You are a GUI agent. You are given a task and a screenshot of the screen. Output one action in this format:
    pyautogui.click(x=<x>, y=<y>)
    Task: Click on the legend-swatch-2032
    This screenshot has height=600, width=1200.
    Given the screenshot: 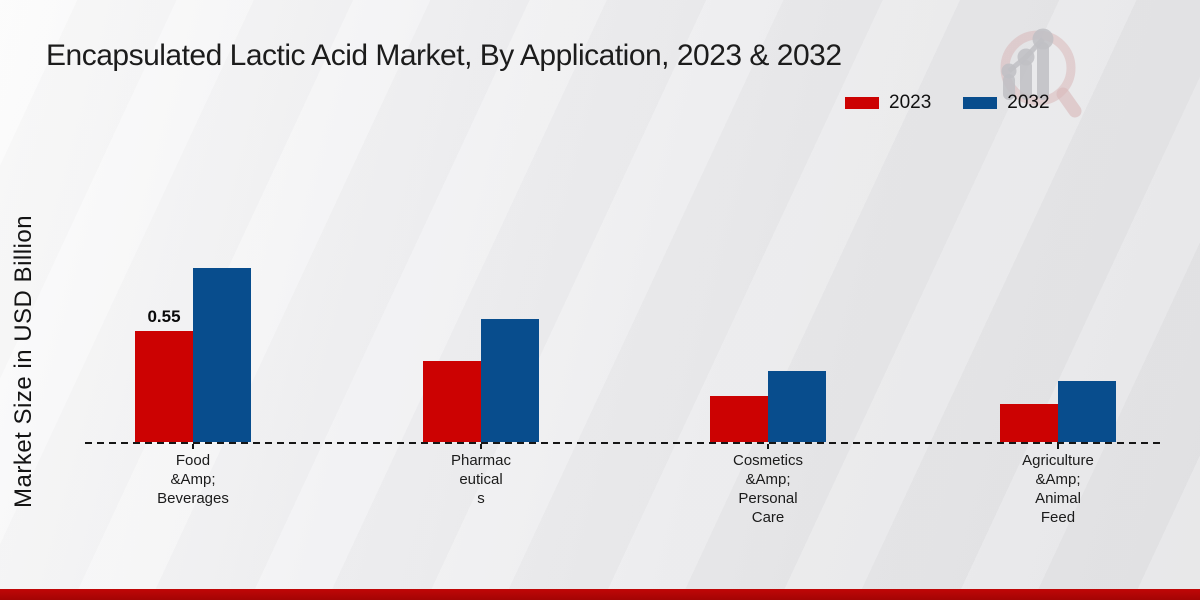 What is the action you would take?
    pyautogui.click(x=980, y=103)
    